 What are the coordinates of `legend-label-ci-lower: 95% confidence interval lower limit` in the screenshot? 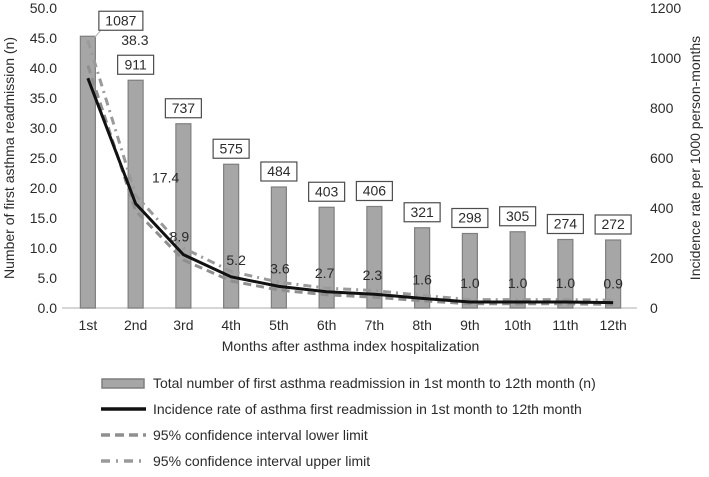 It's located at (260, 434).